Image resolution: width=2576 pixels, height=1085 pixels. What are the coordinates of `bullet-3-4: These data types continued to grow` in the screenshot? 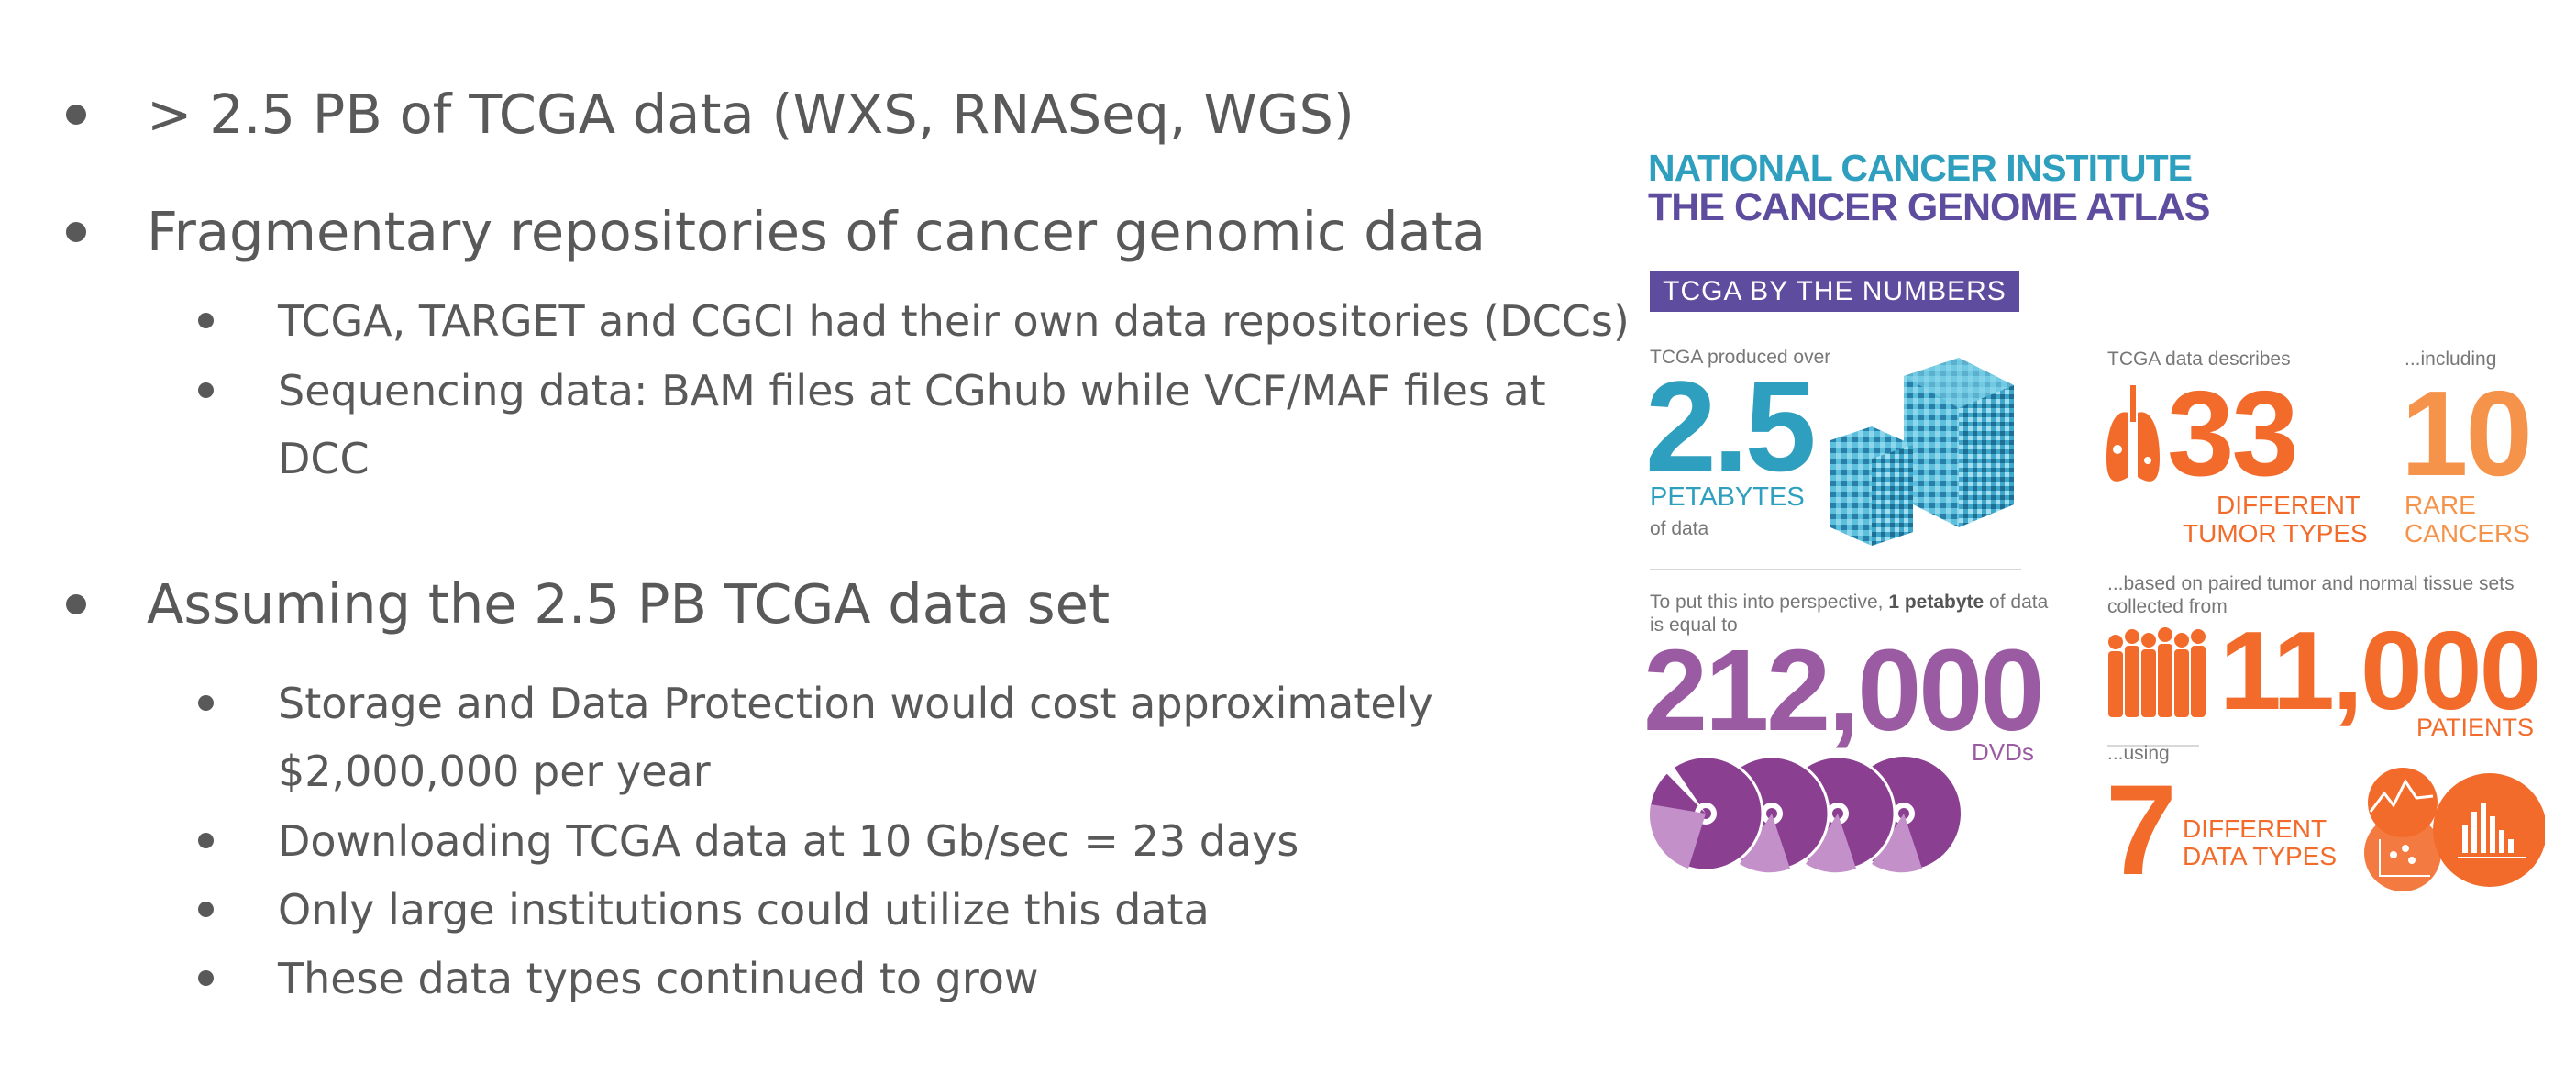 It's located at (658, 979).